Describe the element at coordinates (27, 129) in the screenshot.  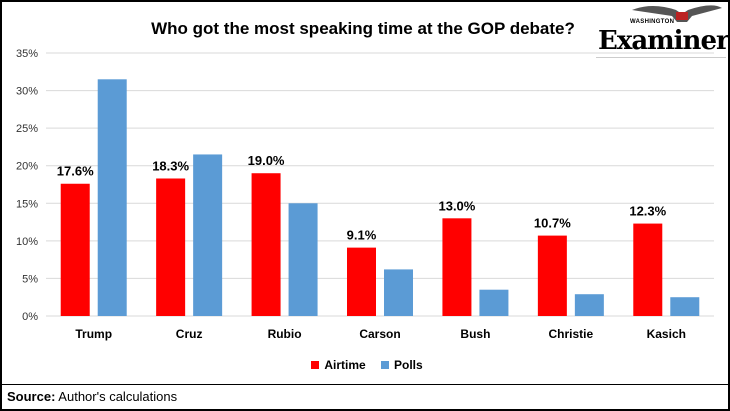
I see `y-tick-label: 25%` at that location.